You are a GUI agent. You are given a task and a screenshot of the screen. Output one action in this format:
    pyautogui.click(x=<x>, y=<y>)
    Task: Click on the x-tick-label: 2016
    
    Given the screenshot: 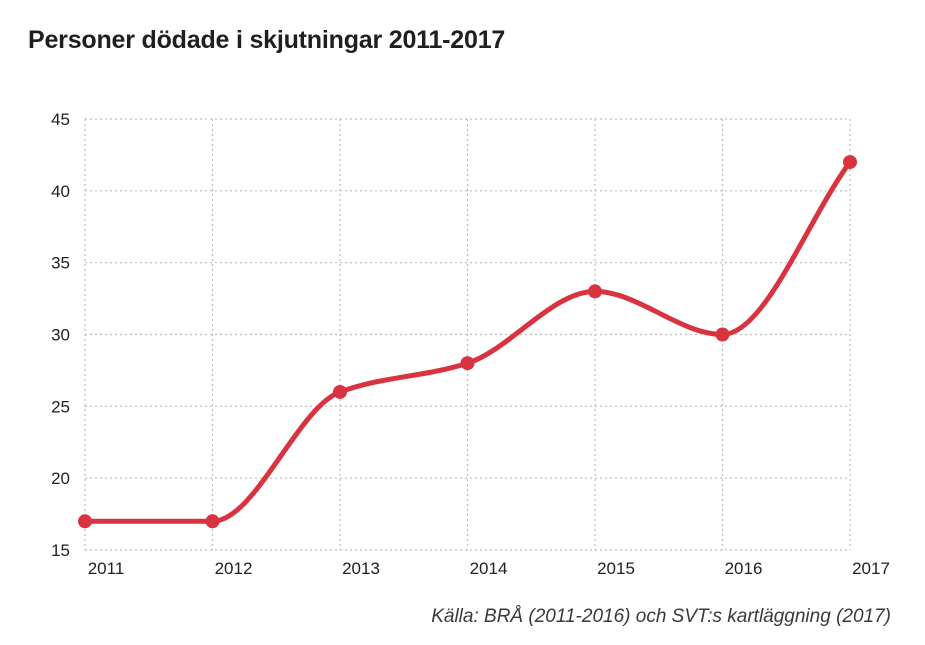 What is the action you would take?
    pyautogui.click(x=744, y=568)
    